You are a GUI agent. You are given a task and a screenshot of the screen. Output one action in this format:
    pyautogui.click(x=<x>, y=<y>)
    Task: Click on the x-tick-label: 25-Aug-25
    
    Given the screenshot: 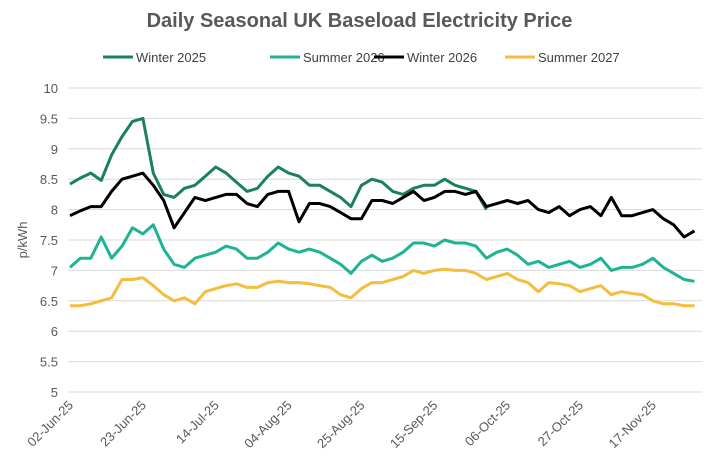 What is the action you would take?
    pyautogui.click(x=341, y=425)
    